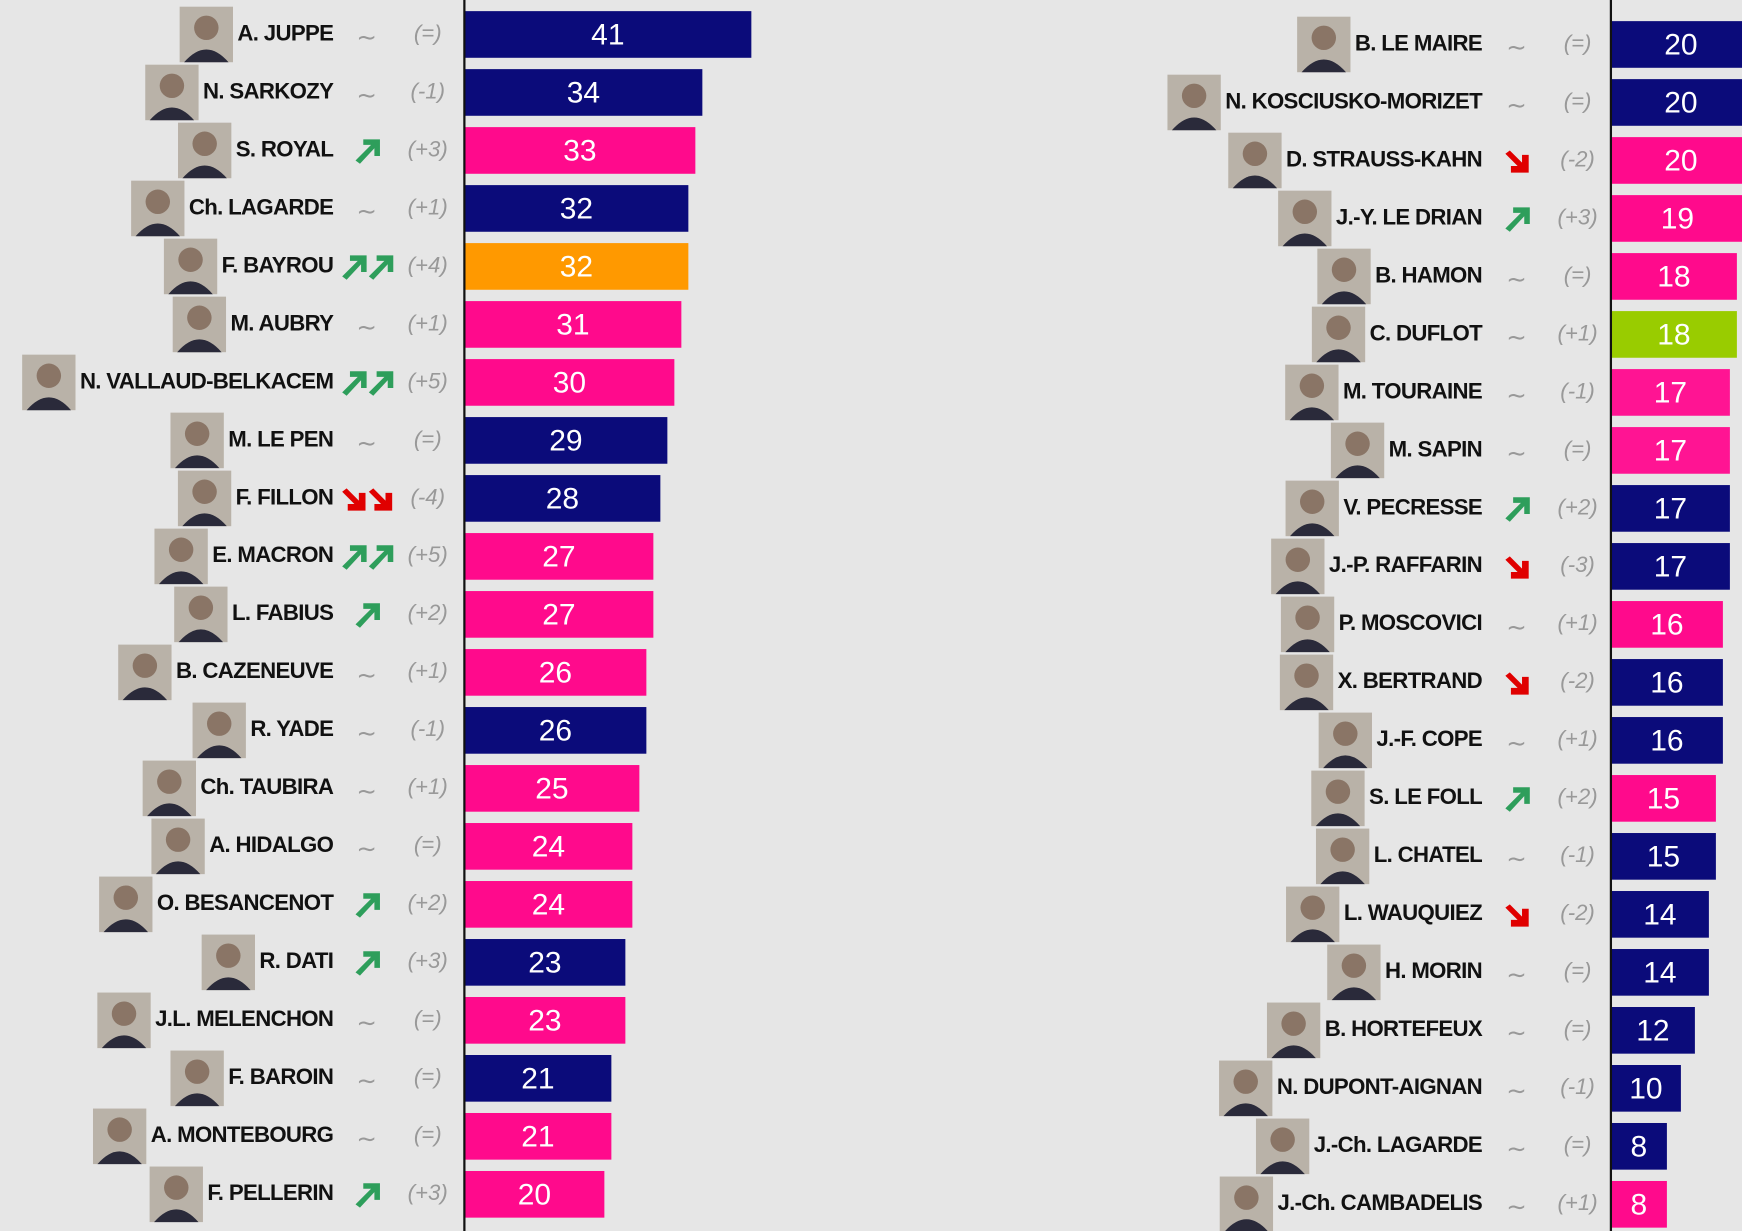 The height and width of the screenshot is (1231, 1742). What do you see at coordinates (280, 1076) in the screenshot?
I see `candidate-name: F. BAROIN` at bounding box center [280, 1076].